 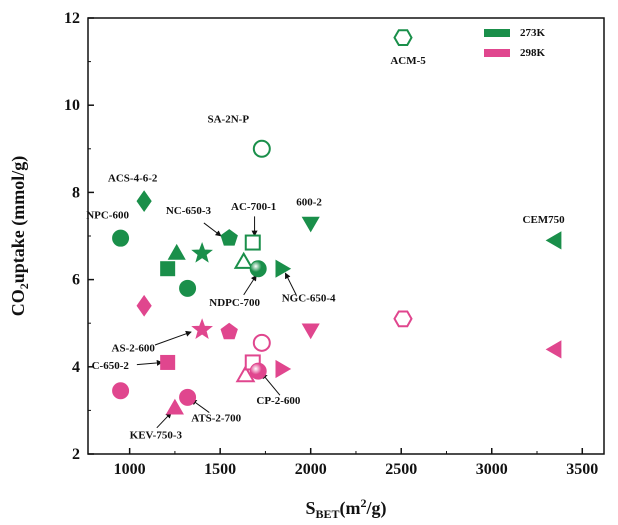 I want to click on x-axis-title-rest: (m, so click(x=350, y=508).